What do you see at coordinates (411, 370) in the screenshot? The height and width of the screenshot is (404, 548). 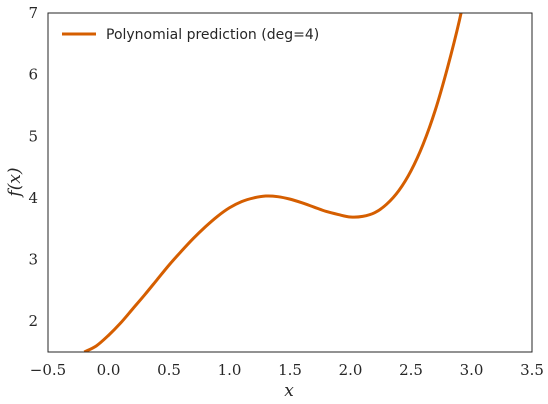 I see `x-tick-label: 2.5` at bounding box center [411, 370].